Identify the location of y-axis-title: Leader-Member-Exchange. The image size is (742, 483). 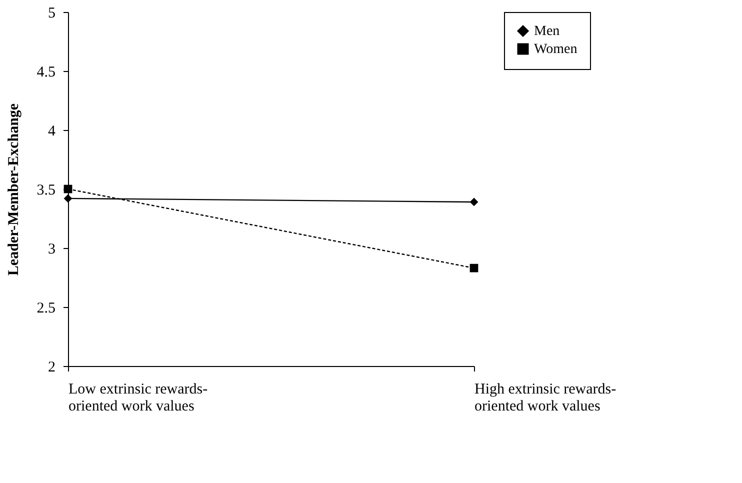
(14, 189).